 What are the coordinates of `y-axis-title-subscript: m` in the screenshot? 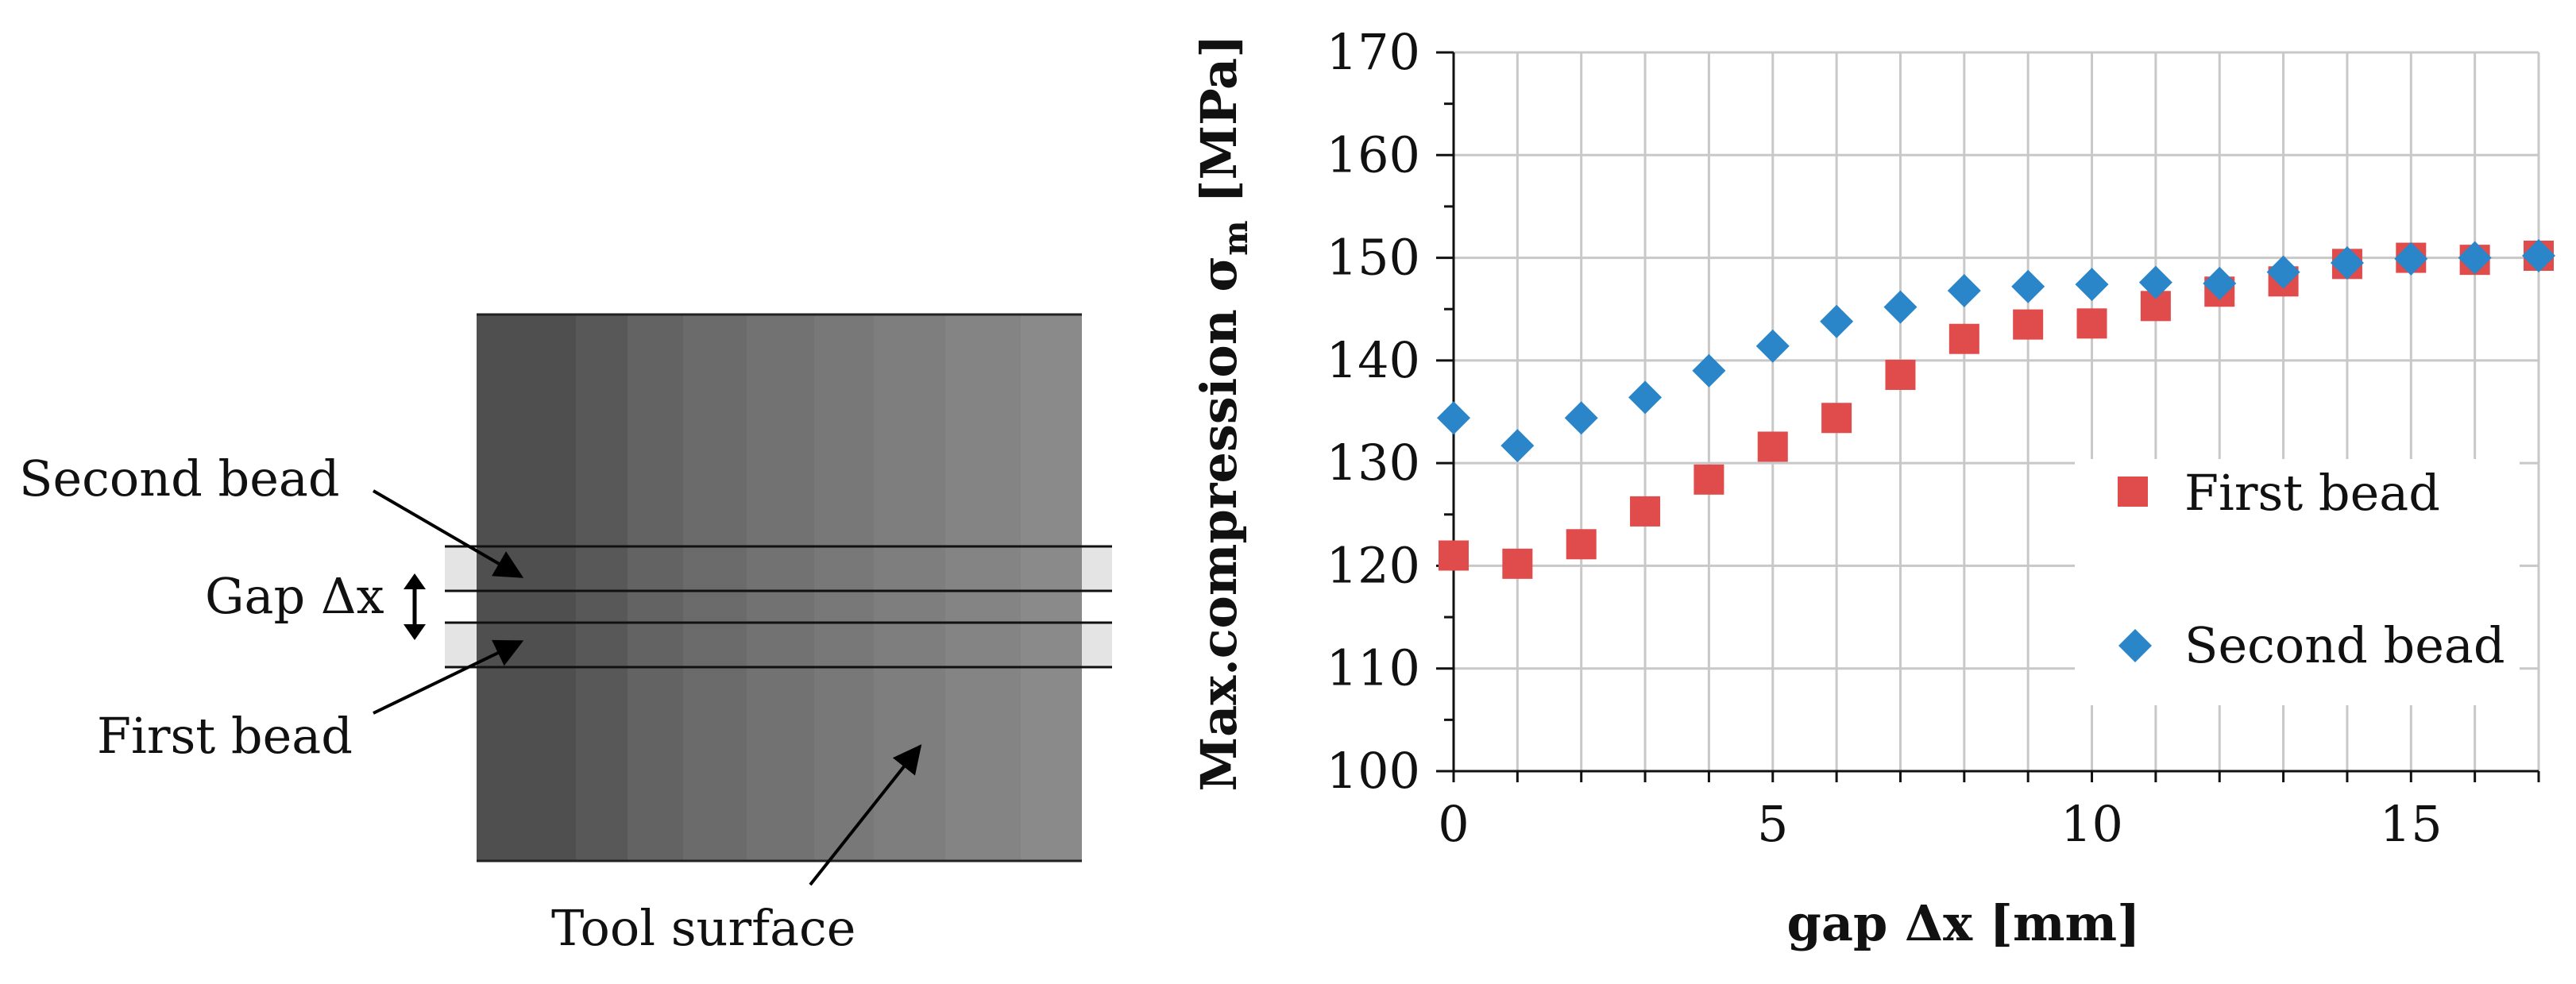 It's located at (1235, 237).